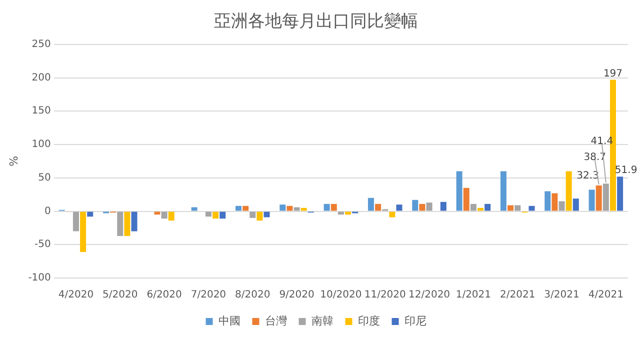 Image resolution: width=640 pixels, height=337 pixels. I want to click on legend-label: 南韓, so click(322, 321).